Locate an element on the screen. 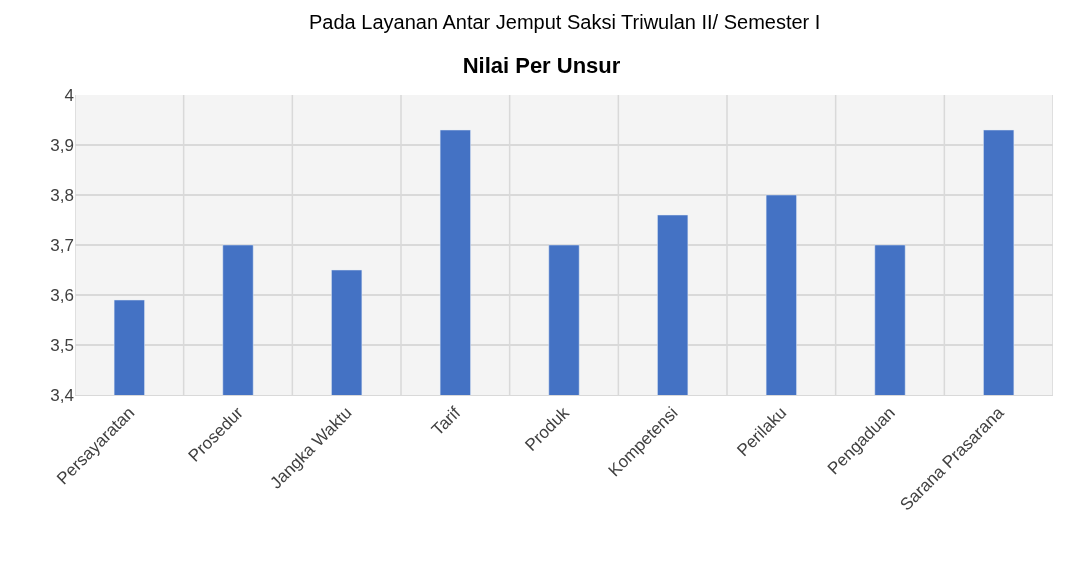  y-tick-label: 3,8 is located at coordinates (62, 195).